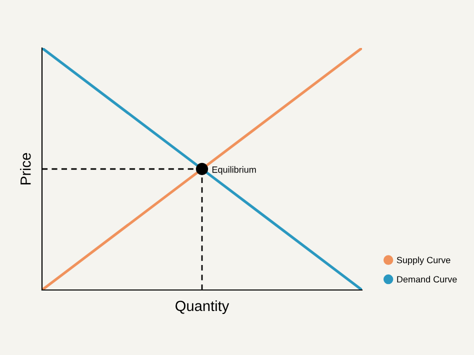 The width and height of the screenshot is (474, 355). Describe the element at coordinates (25, 168) in the screenshot. I see `y-axis-title: Price` at that location.